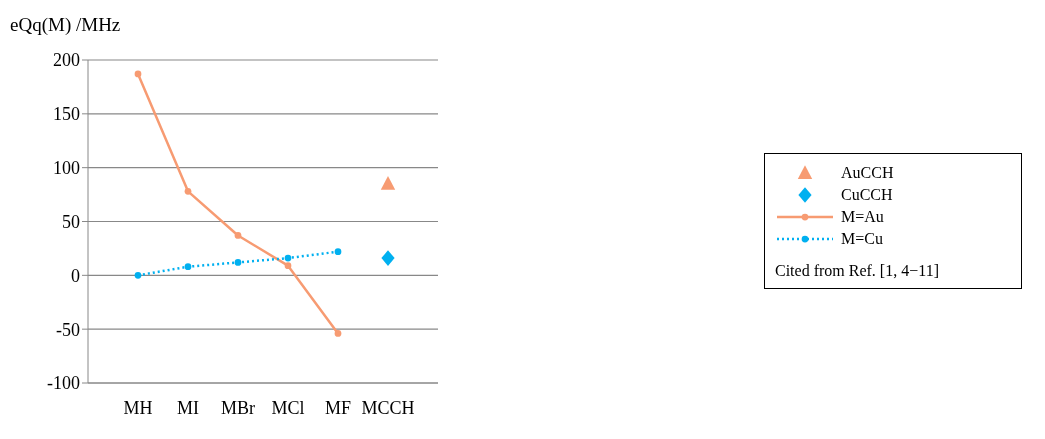  Describe the element at coordinates (66, 168) in the screenshot. I see `y-tick-label: 100` at that location.